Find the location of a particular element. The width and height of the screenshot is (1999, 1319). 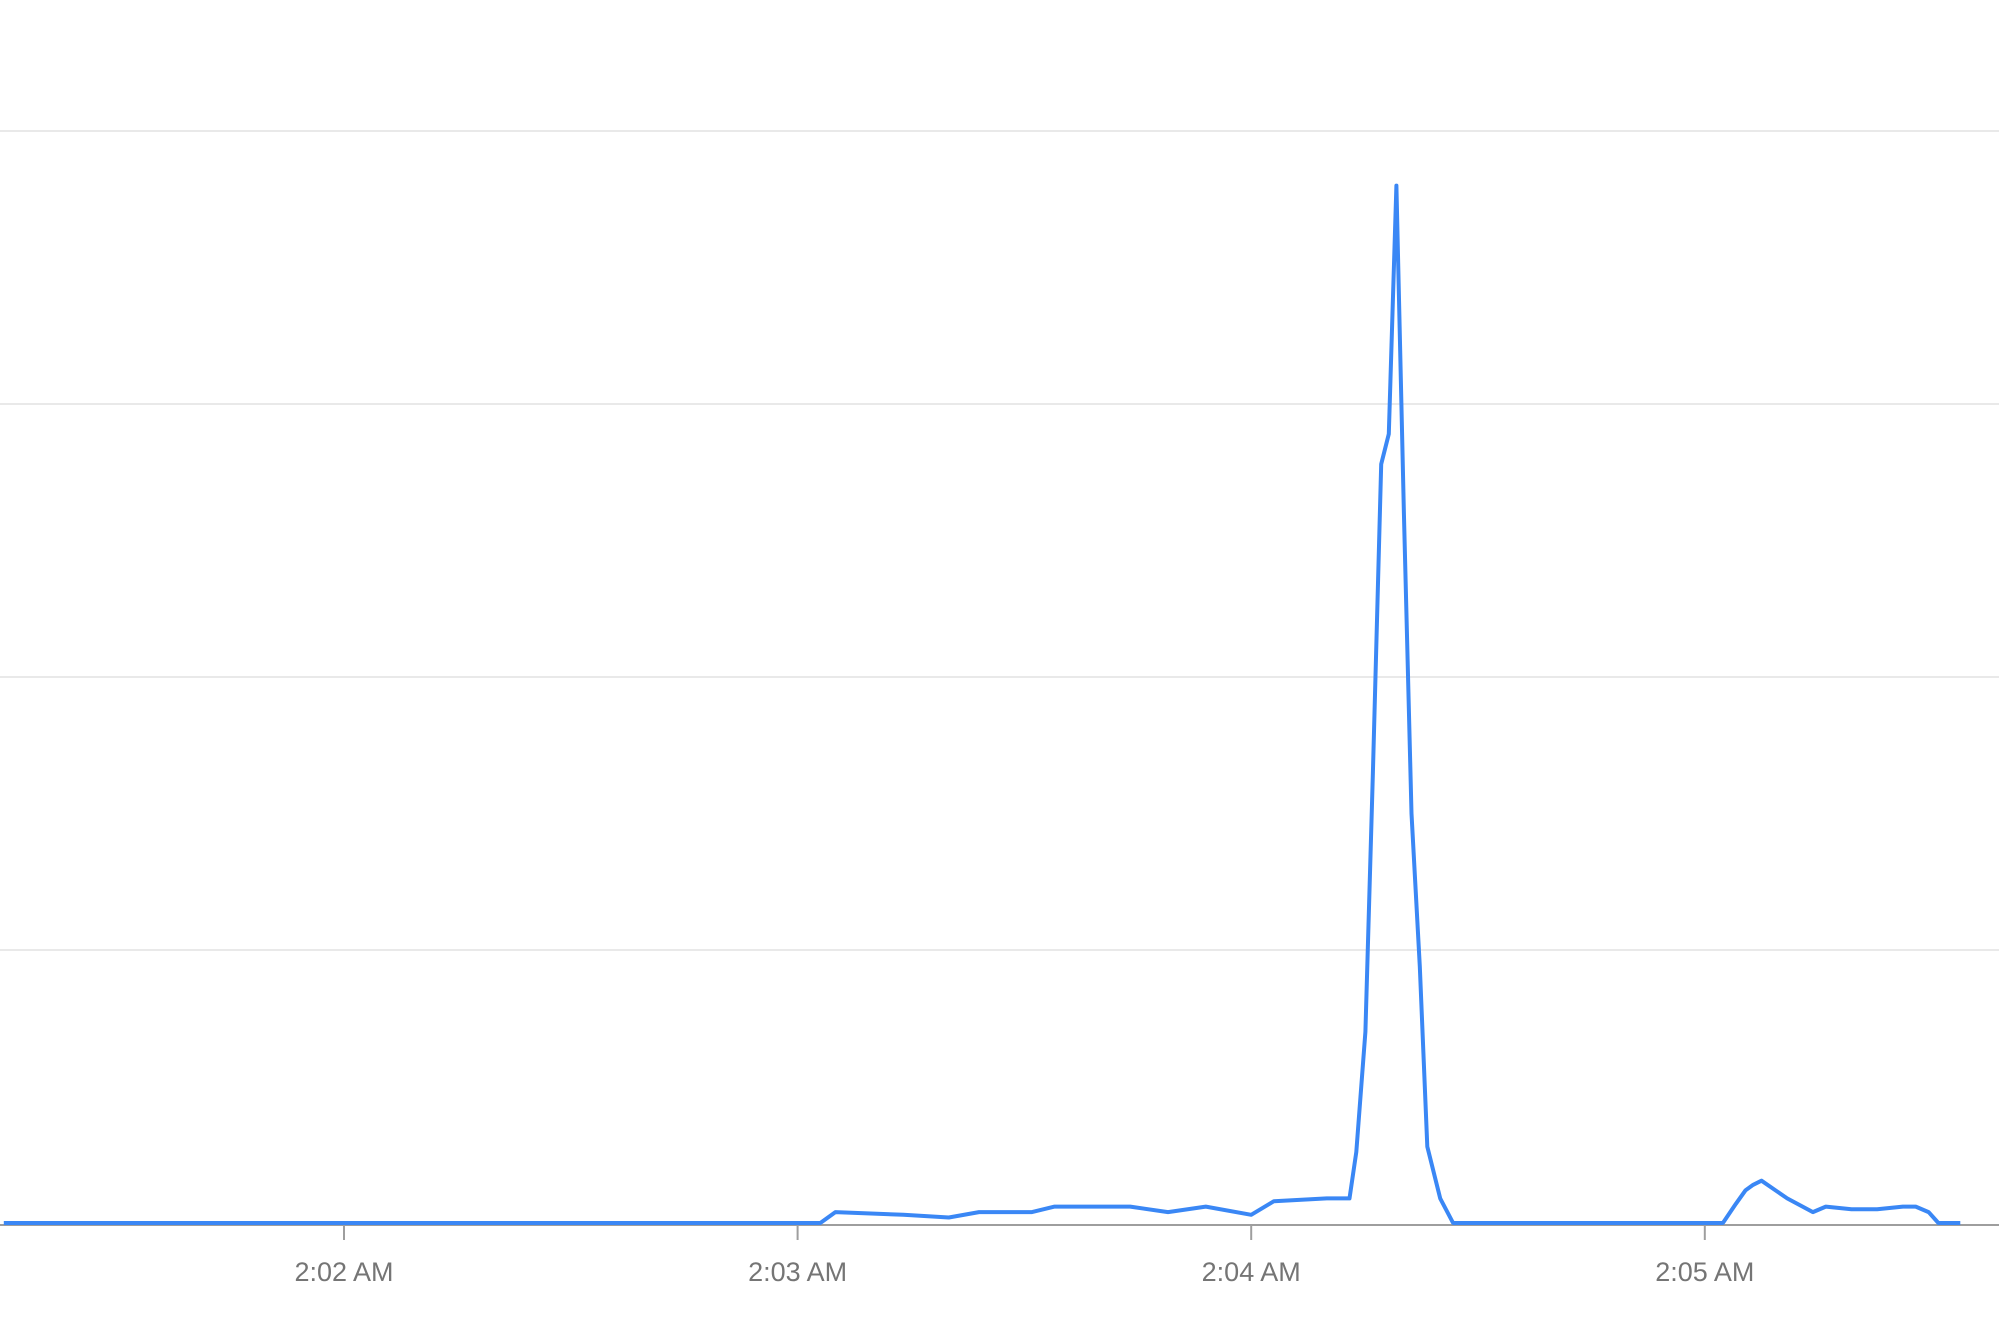

x-tick: 2:02 AM is located at coordinates (344, 1256).